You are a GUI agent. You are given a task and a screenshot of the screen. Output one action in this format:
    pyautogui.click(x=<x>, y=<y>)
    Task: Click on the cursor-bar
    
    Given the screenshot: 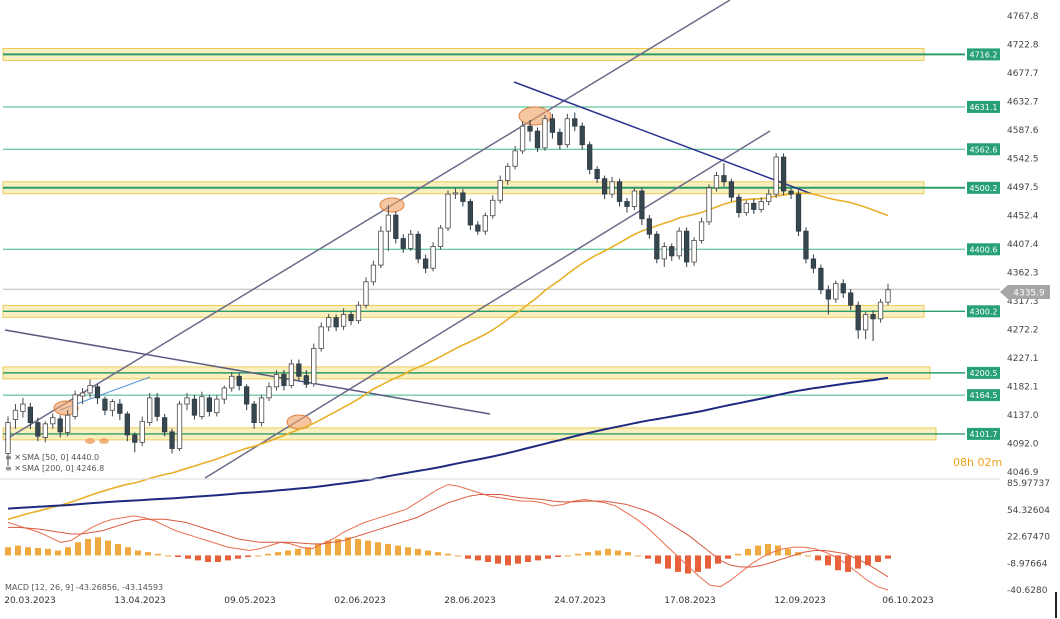 What is the action you would take?
    pyautogui.click(x=1056, y=605)
    